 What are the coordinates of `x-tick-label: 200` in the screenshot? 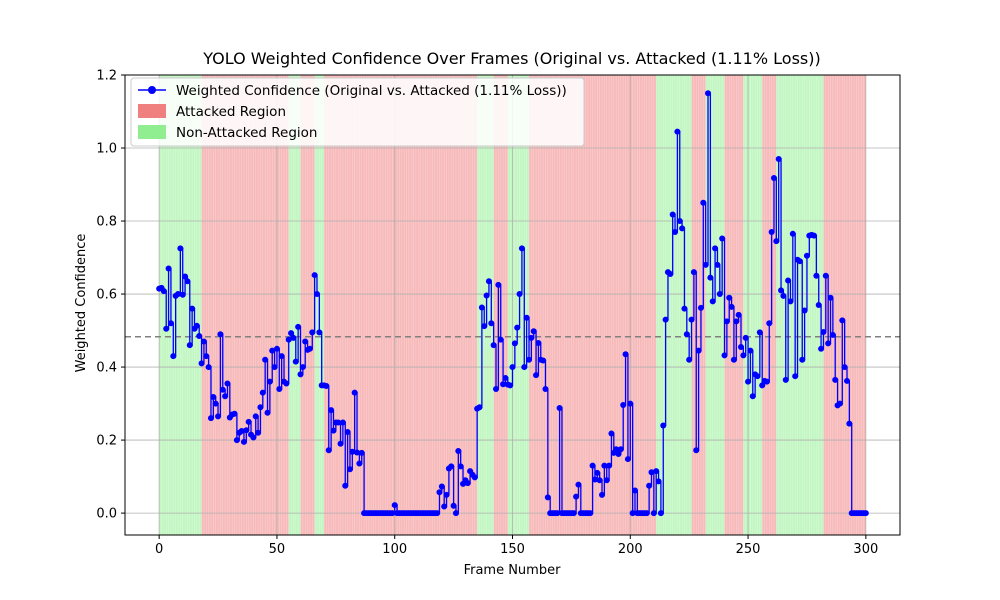 It's located at (630, 549).